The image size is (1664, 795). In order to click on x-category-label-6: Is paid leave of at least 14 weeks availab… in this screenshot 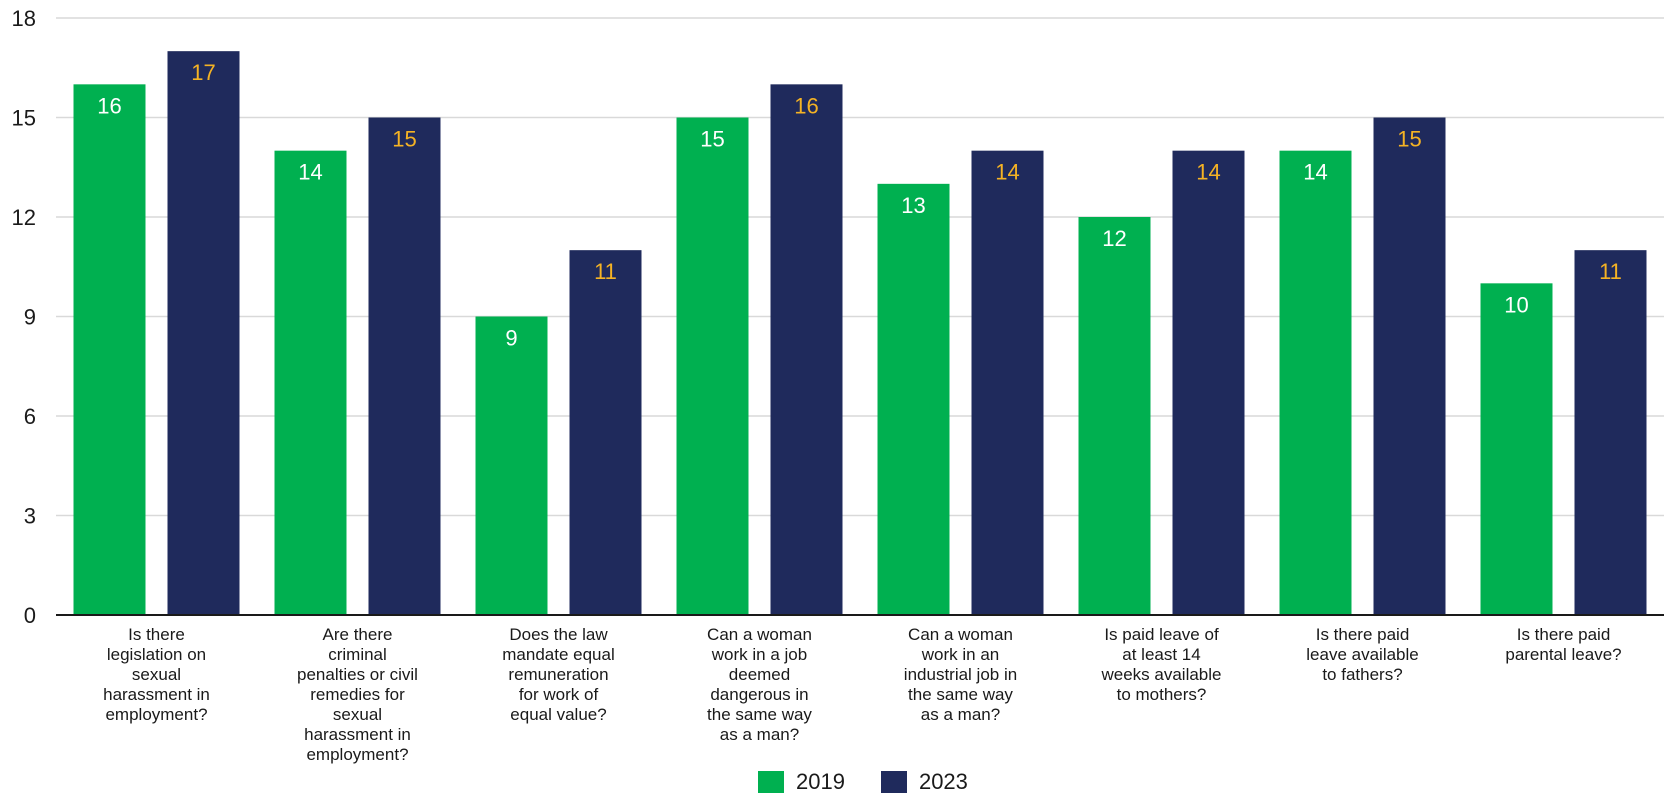, I will do `click(1161, 665)`.